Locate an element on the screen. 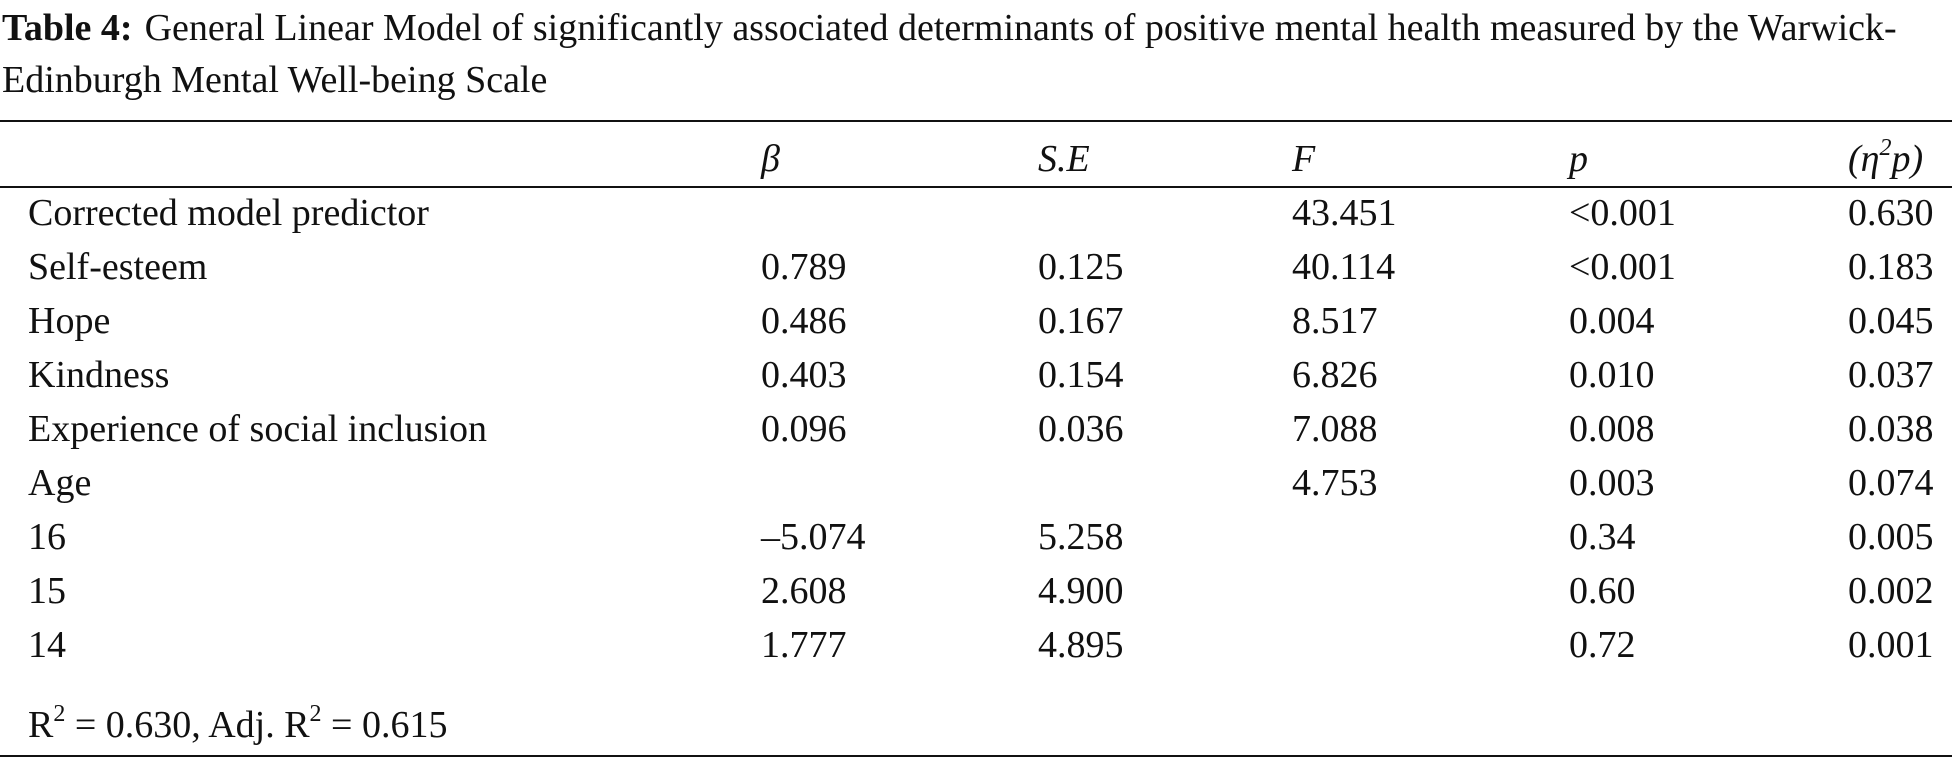 This screenshot has height=758, width=1952. table-row: Self-esteem 0.789 0.125 40.114 <0.001 0.183 is located at coordinates (976, 267).